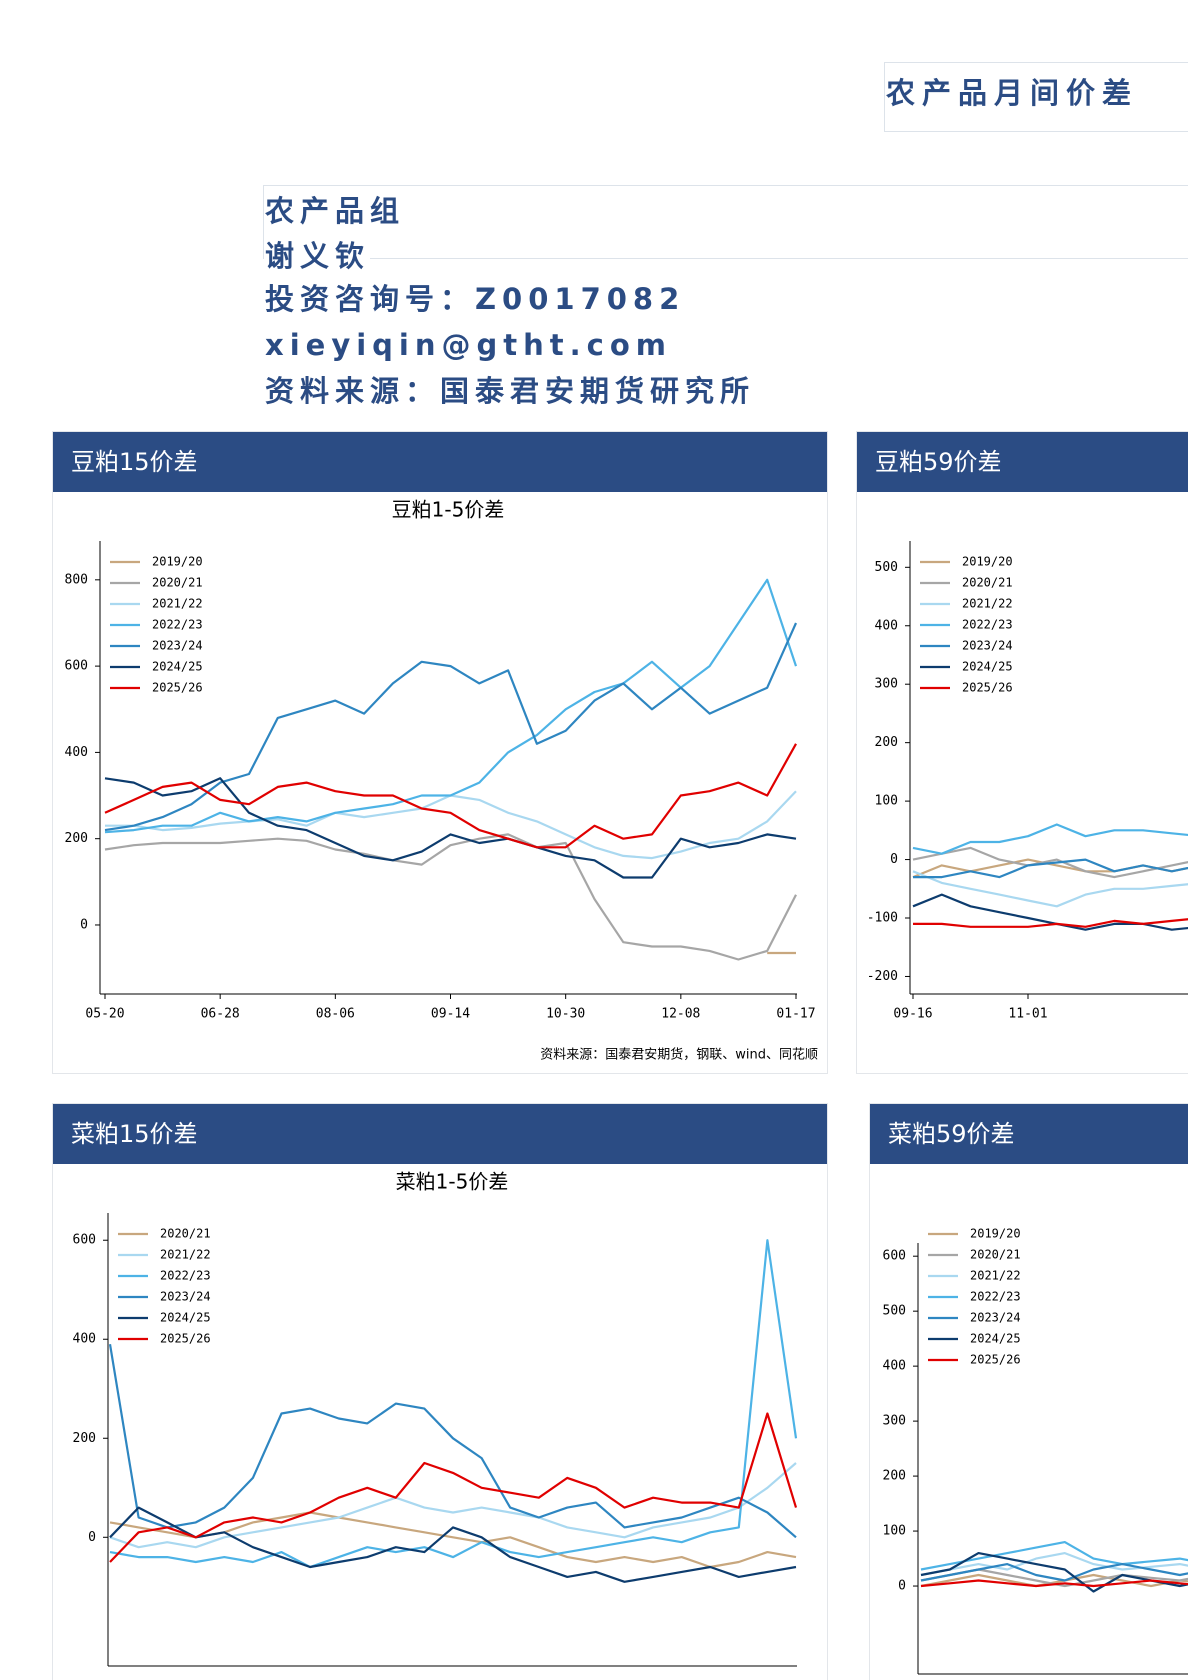 The image size is (1188, 1680). What do you see at coordinates (680, 1014) in the screenshot?
I see `x-tick-label: 12-08` at bounding box center [680, 1014].